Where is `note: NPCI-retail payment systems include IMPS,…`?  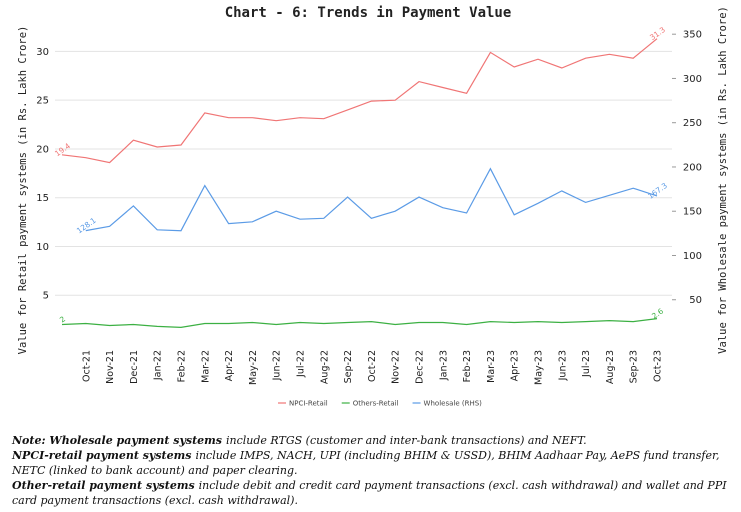
note: NPCI-retail payment systems include IMPS,… is located at coordinates (372, 463).